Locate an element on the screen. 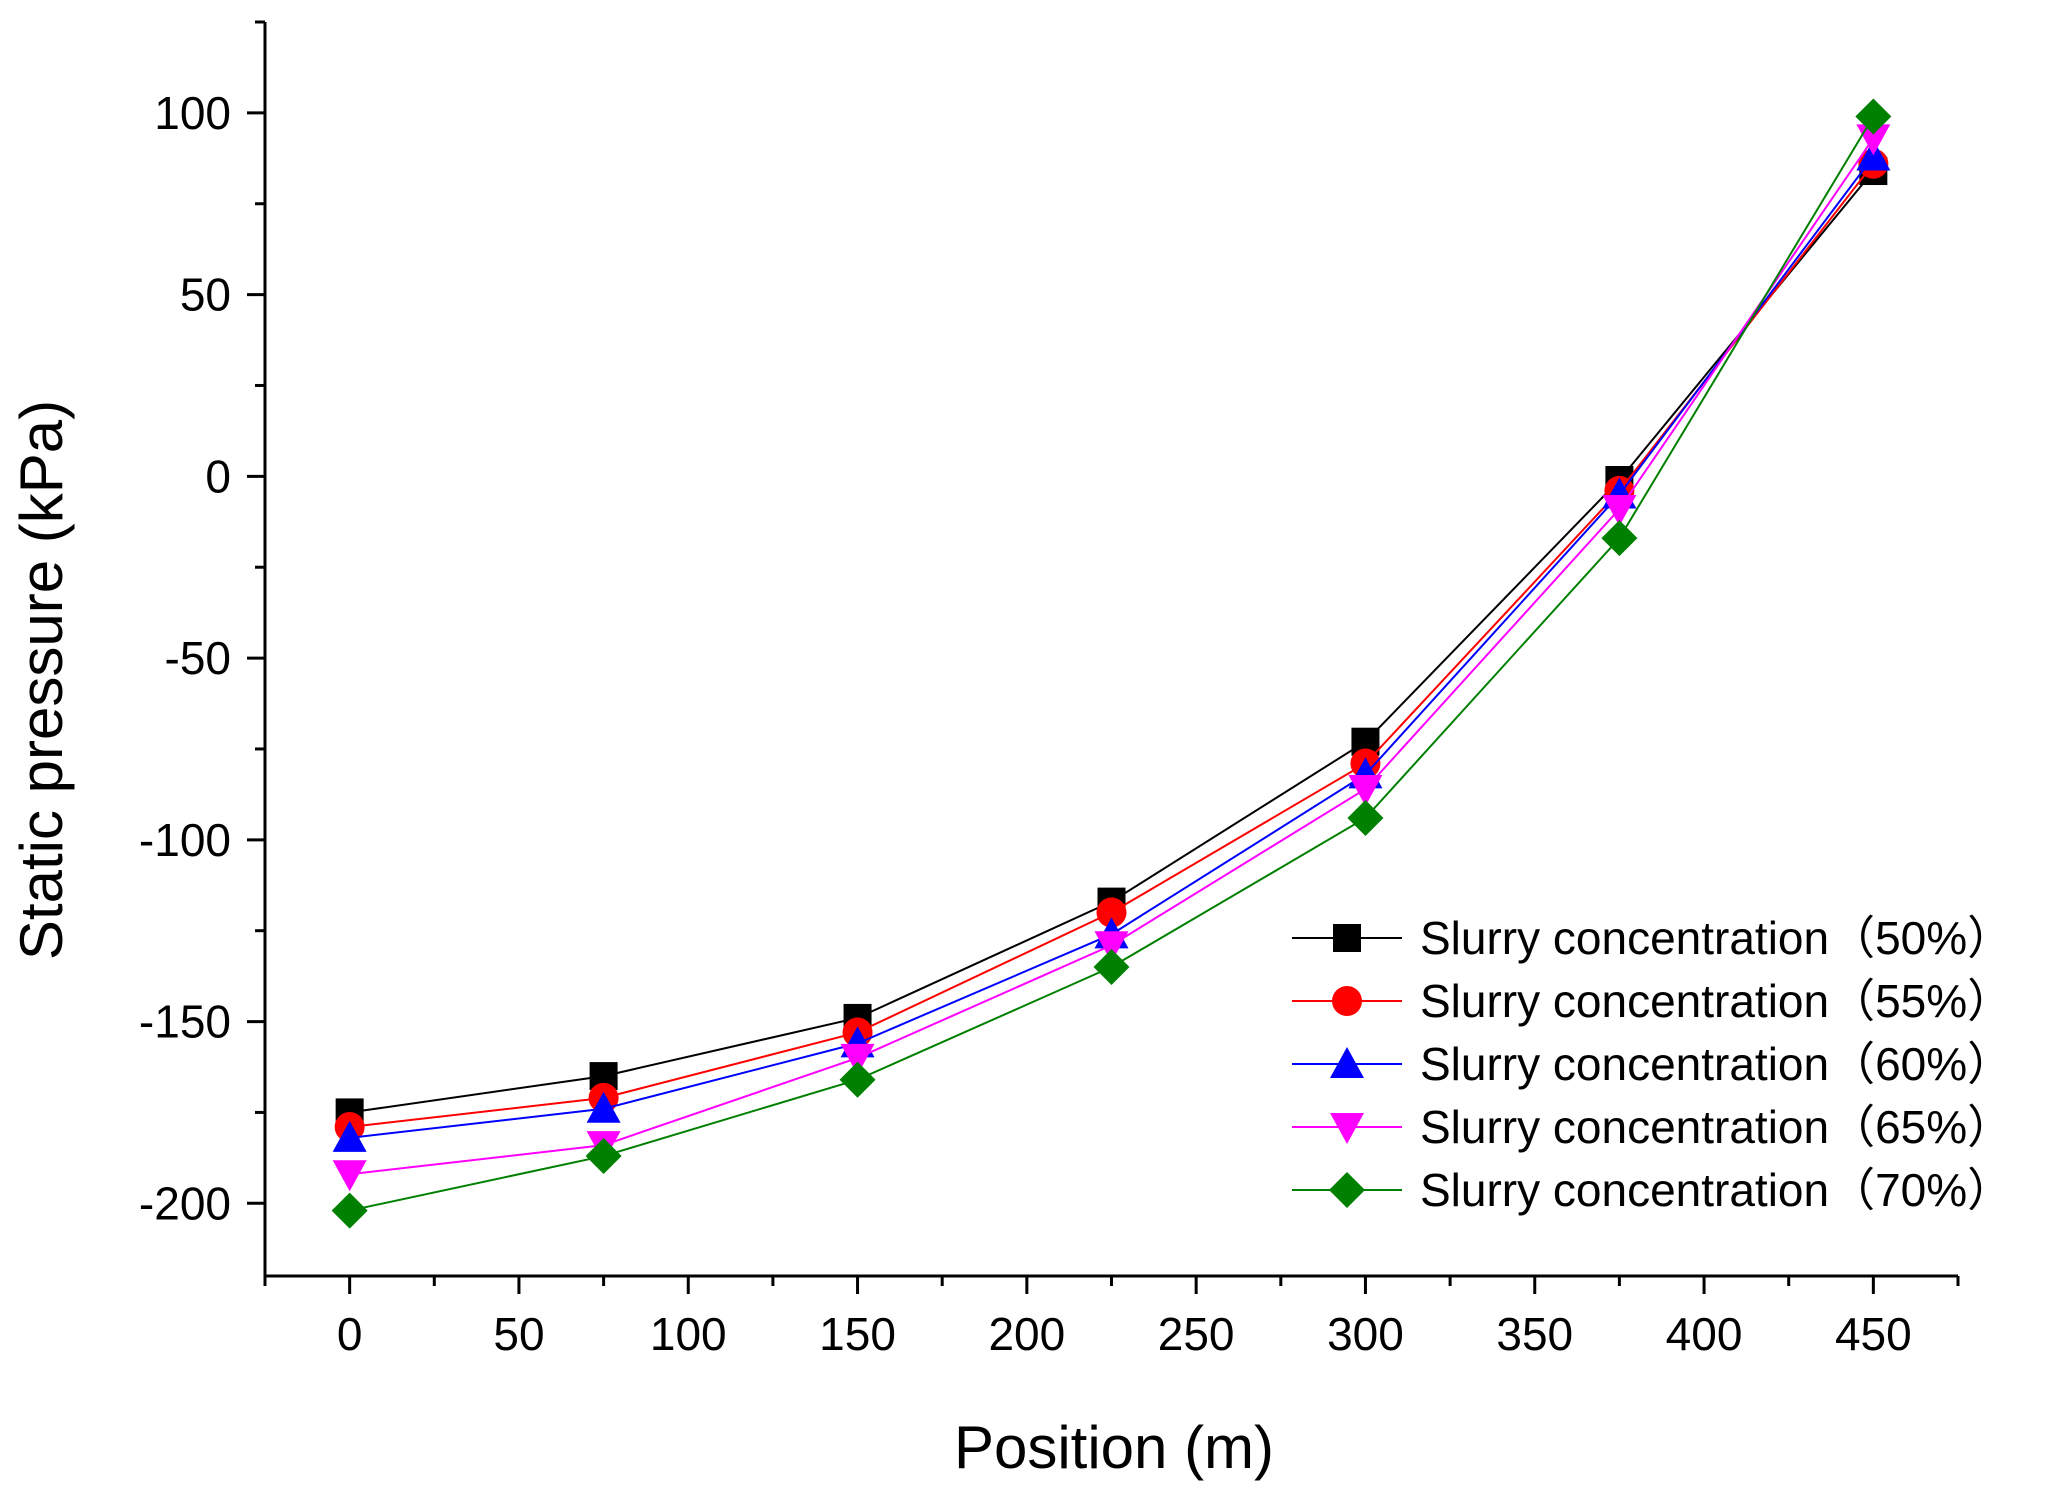 This screenshot has width=2068, height=1500. legend-item: Slurry concentration（65%） is located at coordinates (1652, 1127).